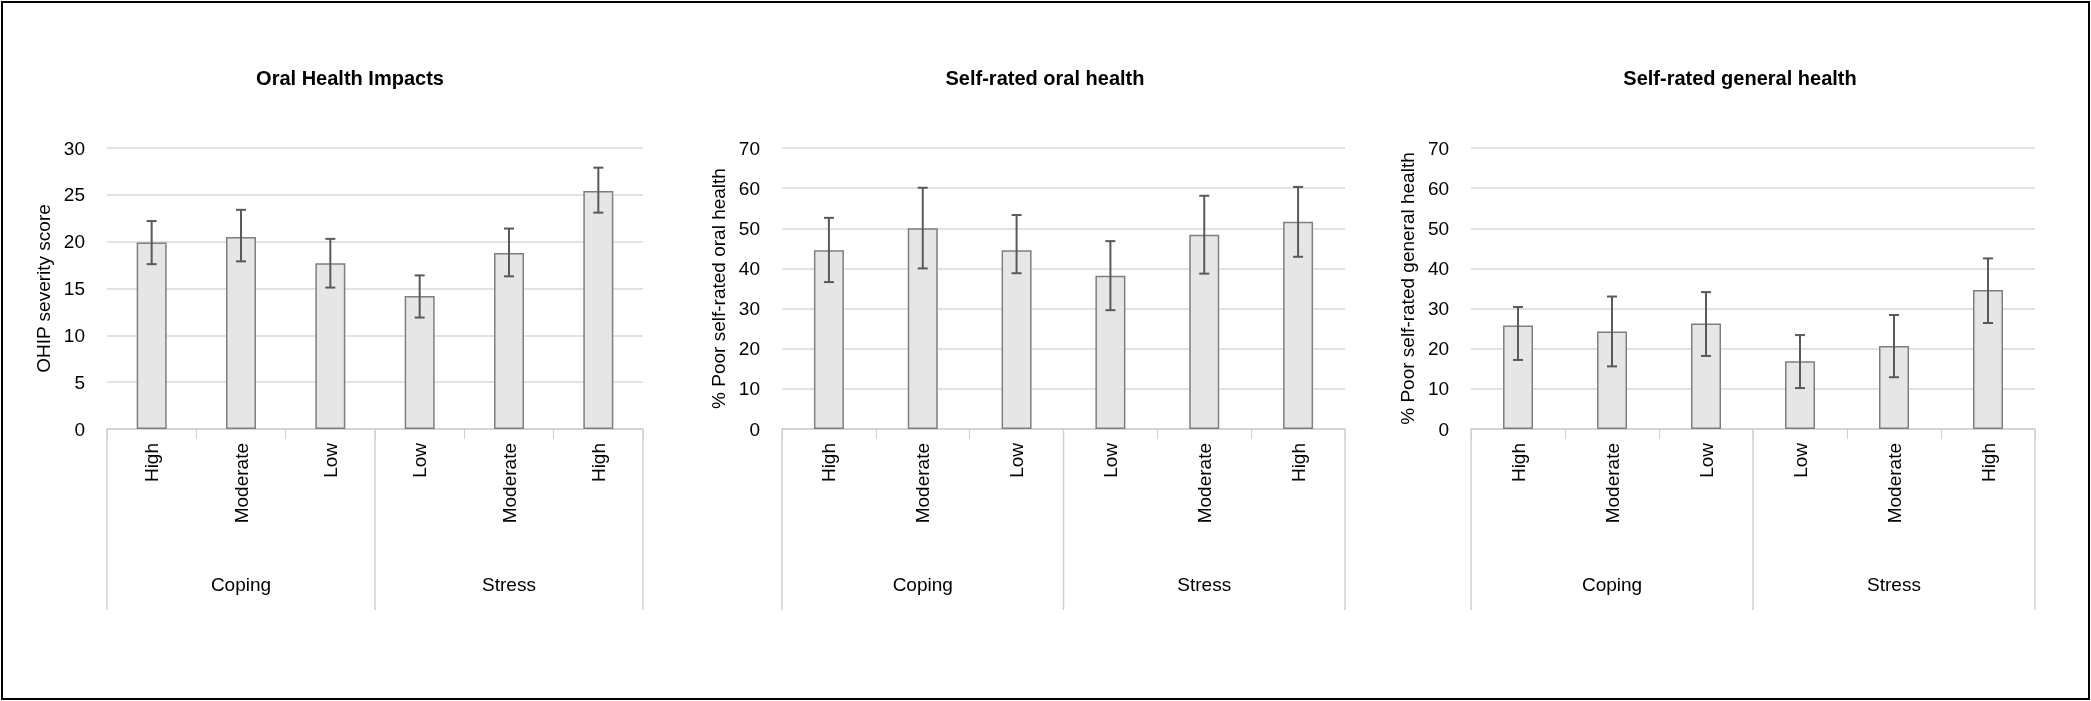 This screenshot has width=2091, height=701. What do you see at coordinates (74, 288) in the screenshot?
I see `y-tick-label: 15` at bounding box center [74, 288].